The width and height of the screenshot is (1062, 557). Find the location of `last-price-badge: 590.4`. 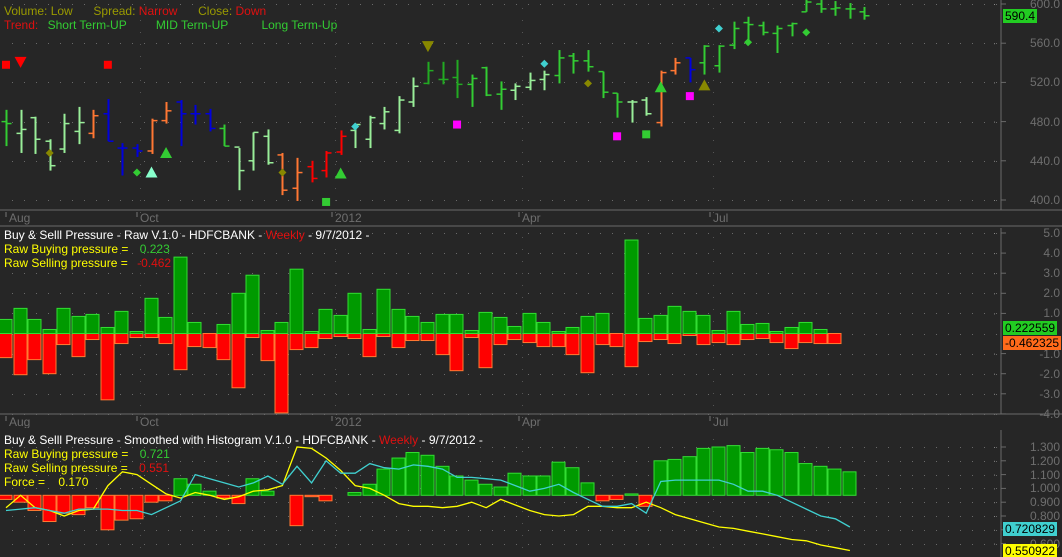

last-price-badge: 590.4 is located at coordinates (1020, 16).